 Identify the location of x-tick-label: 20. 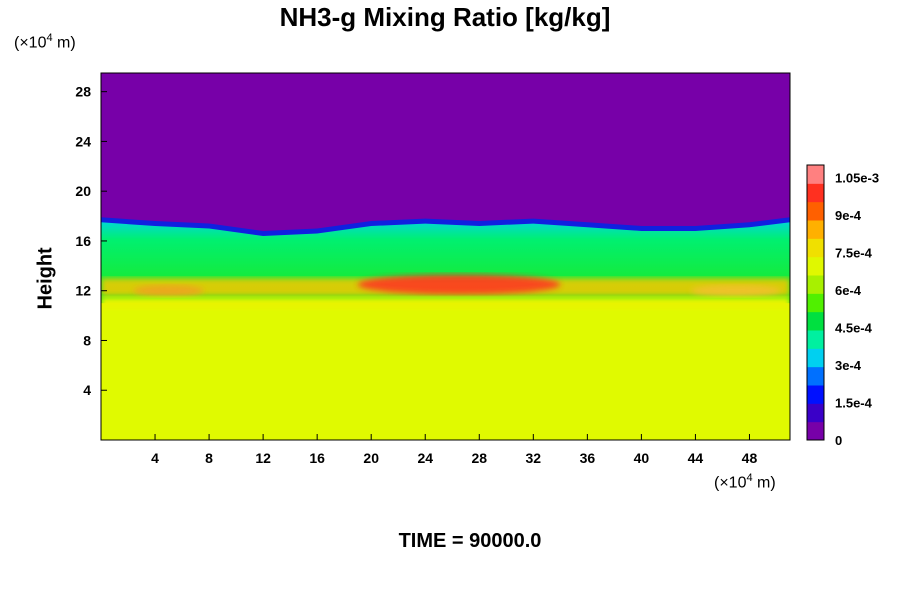
(371, 458).